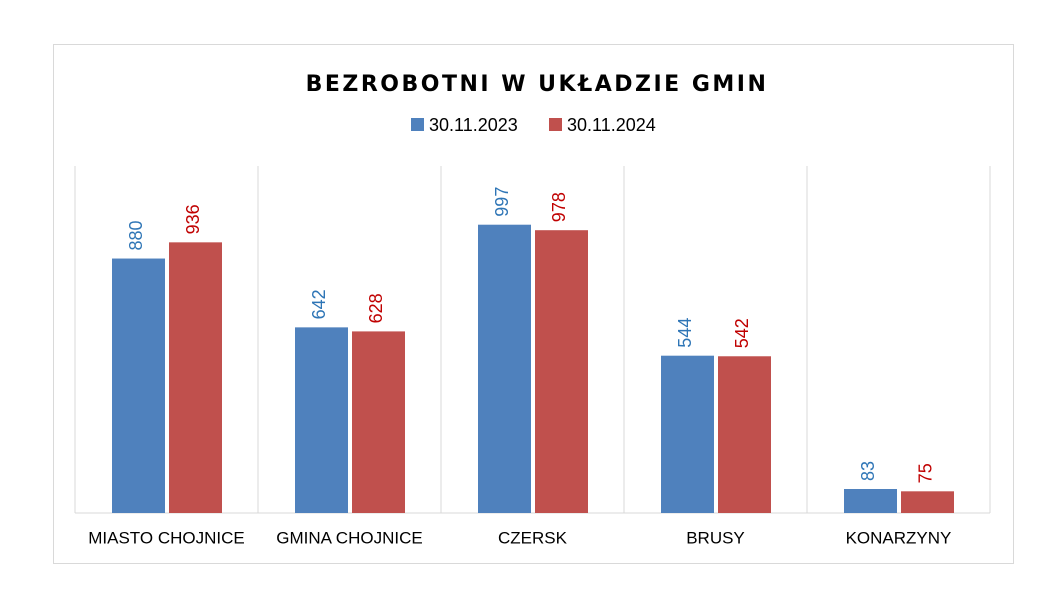  Describe the element at coordinates (559, 207) in the screenshot. I see `value-label: 978` at that location.